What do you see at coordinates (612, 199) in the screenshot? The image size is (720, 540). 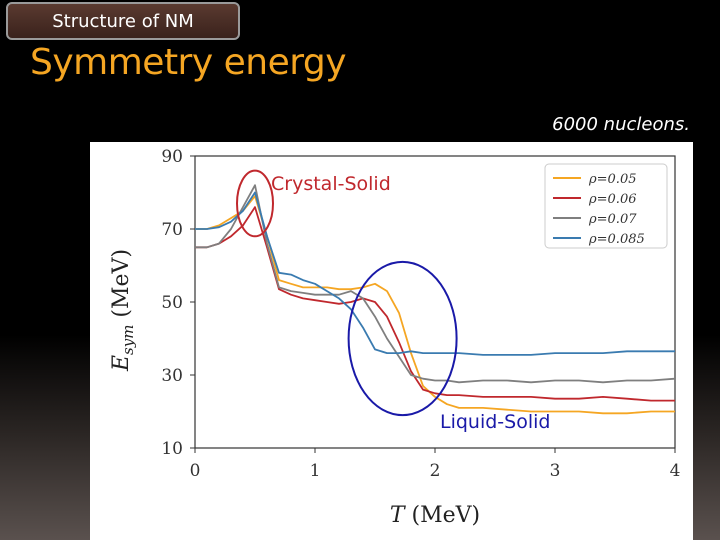 I see `legend-label-1: ρ=0.06` at bounding box center [612, 199].